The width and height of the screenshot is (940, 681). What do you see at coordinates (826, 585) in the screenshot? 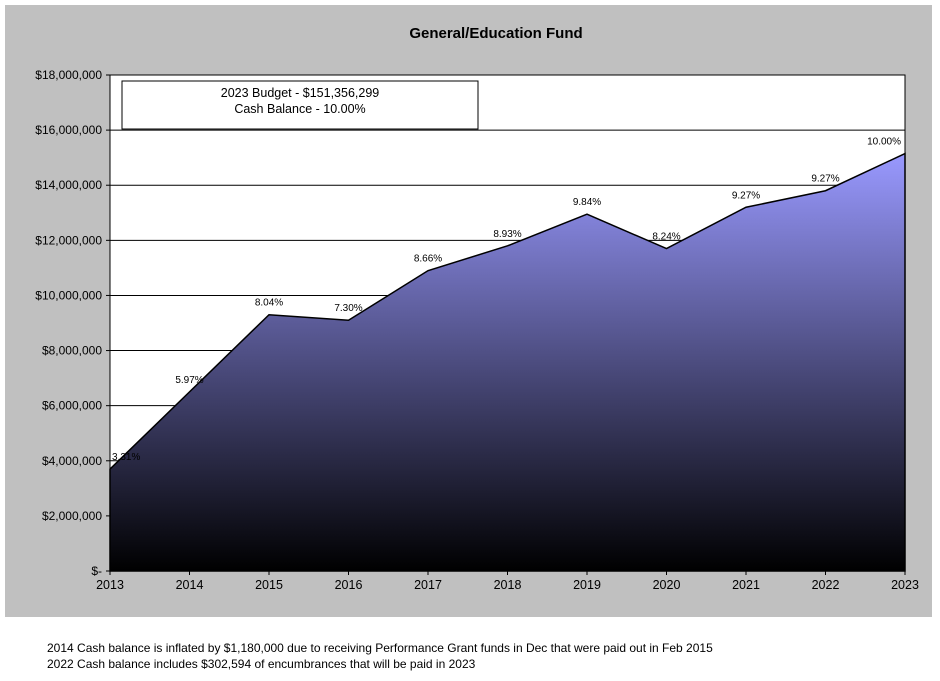
I see `x-tick-label: 2022` at bounding box center [826, 585].